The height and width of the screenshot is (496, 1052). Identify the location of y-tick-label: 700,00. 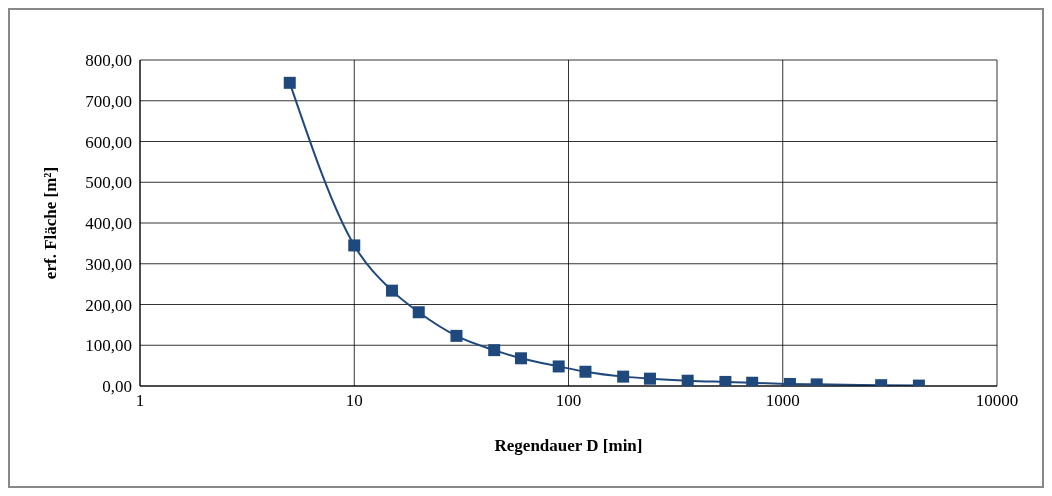
(108, 101).